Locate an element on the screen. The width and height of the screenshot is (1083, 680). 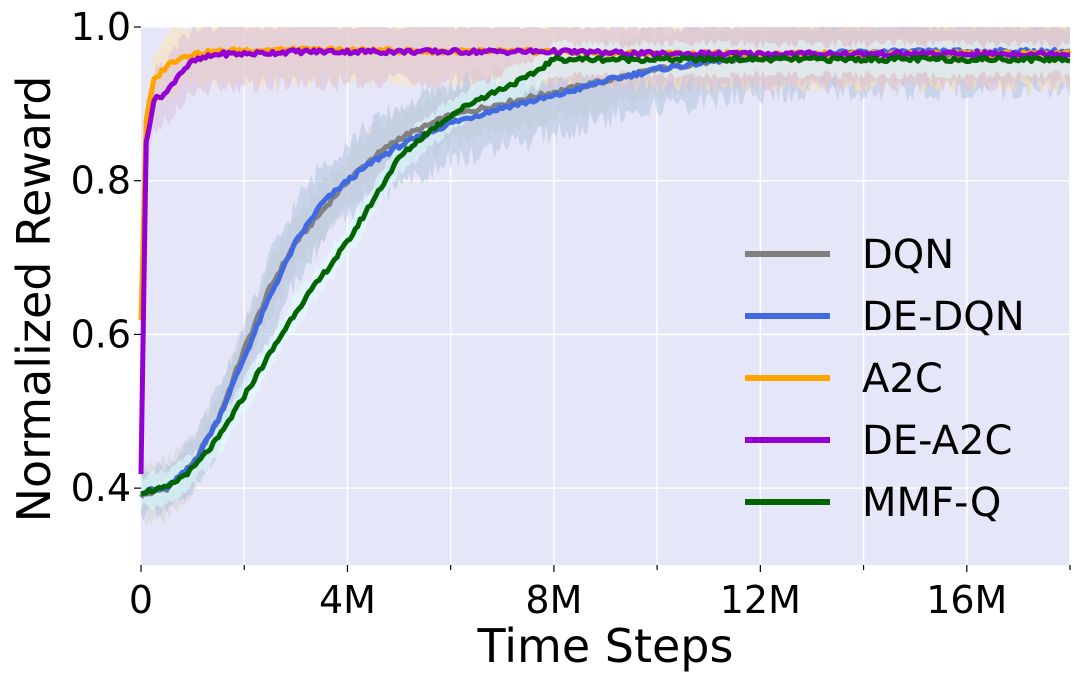
legend: DQN DE-DQN A2C DE-A2C MMF-Q is located at coordinates (885, 379).